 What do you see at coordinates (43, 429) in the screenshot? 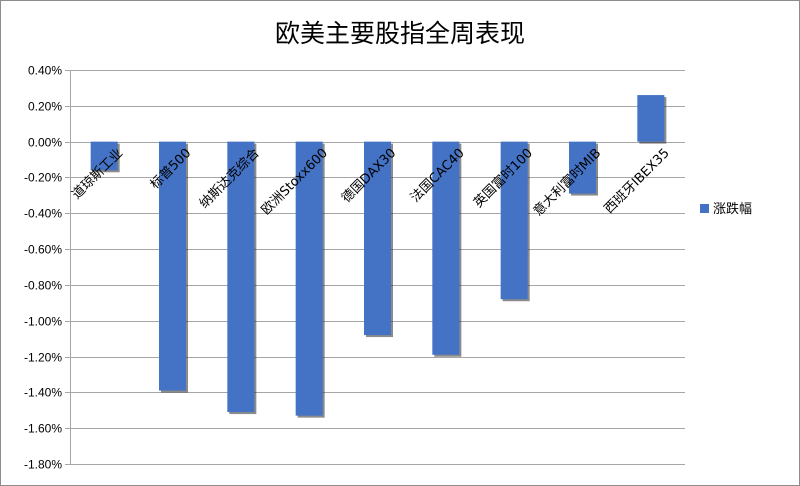
I see `y-tick-label: -1.60%` at bounding box center [43, 429].